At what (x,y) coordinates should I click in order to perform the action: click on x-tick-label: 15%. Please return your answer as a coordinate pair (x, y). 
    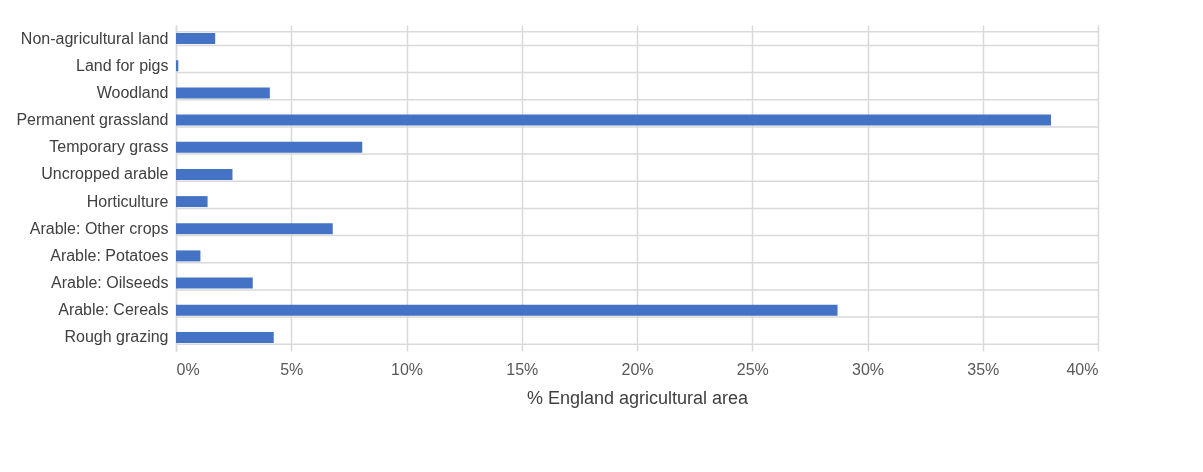
    Looking at the image, I should click on (522, 369).